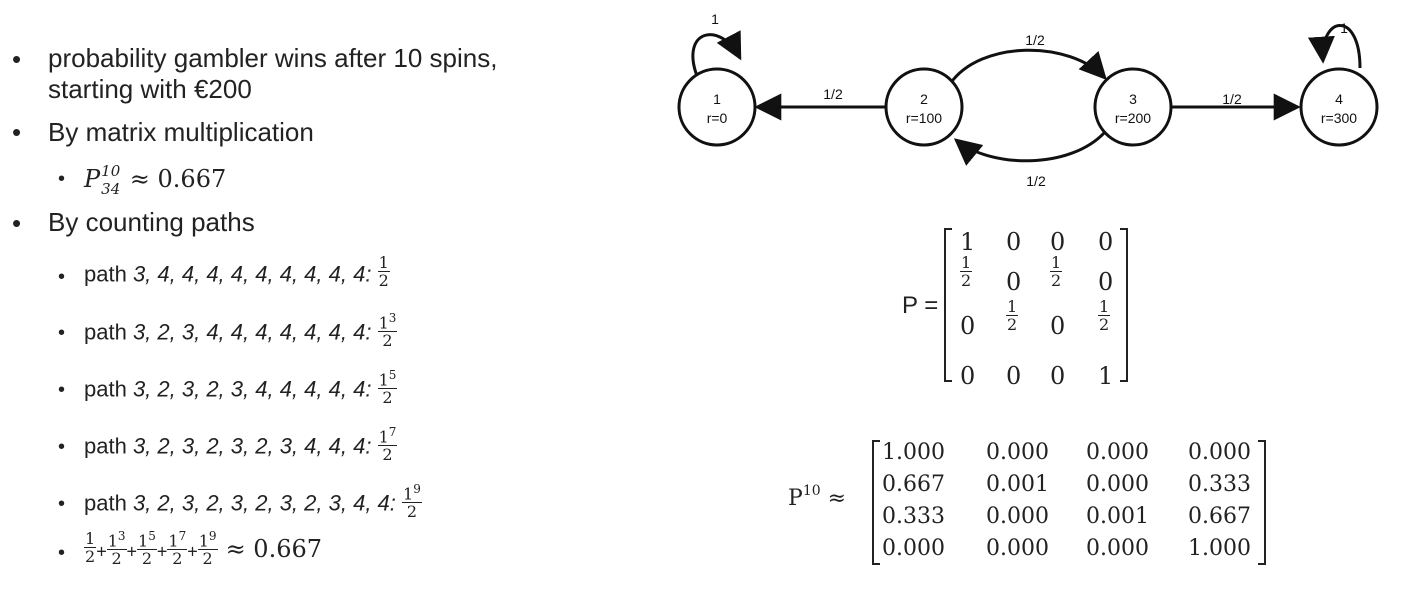  What do you see at coordinates (387, 331) in the screenshot?
I see `path-probability: 13 2` at bounding box center [387, 331].